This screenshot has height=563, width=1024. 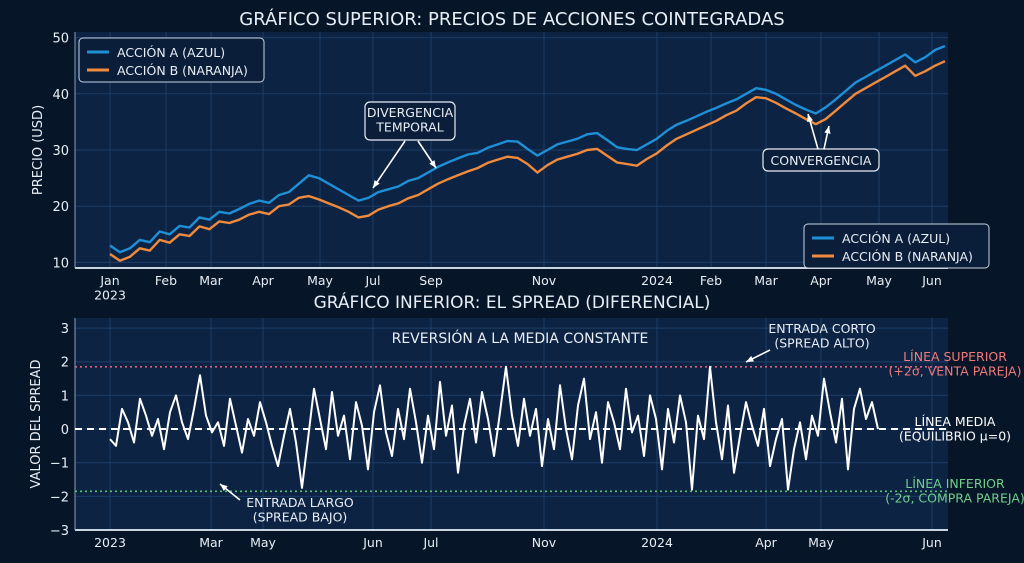 I want to click on y-axis-label: VALOR DEL SPREAD, so click(x=36, y=424).